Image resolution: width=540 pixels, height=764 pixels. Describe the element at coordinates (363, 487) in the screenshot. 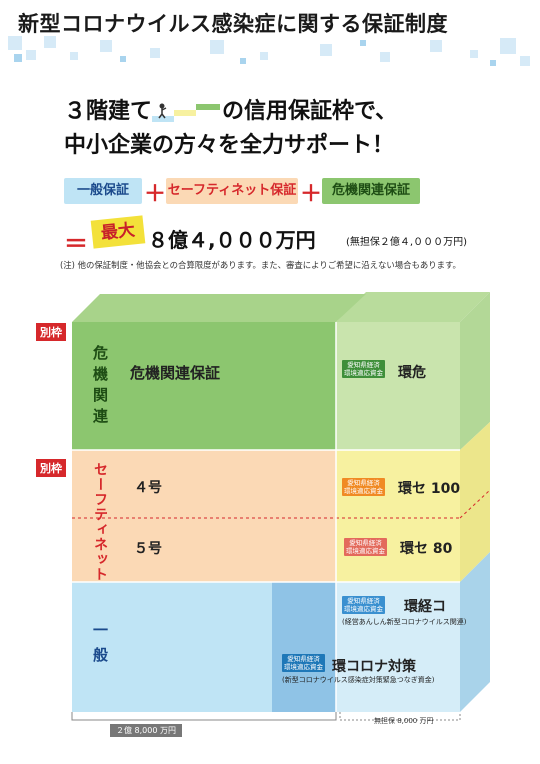

I see `badge-kanse100: 愛知県経済 環境適応資金` at that location.